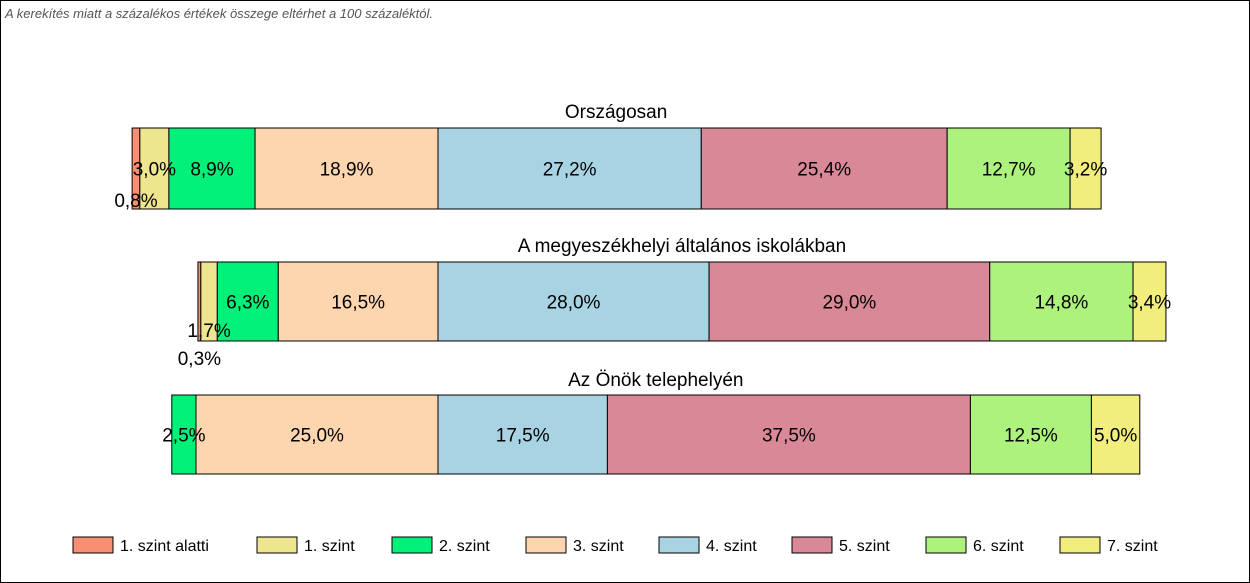  I want to click on bar-title: Az Önök telephelyén, so click(655, 380).